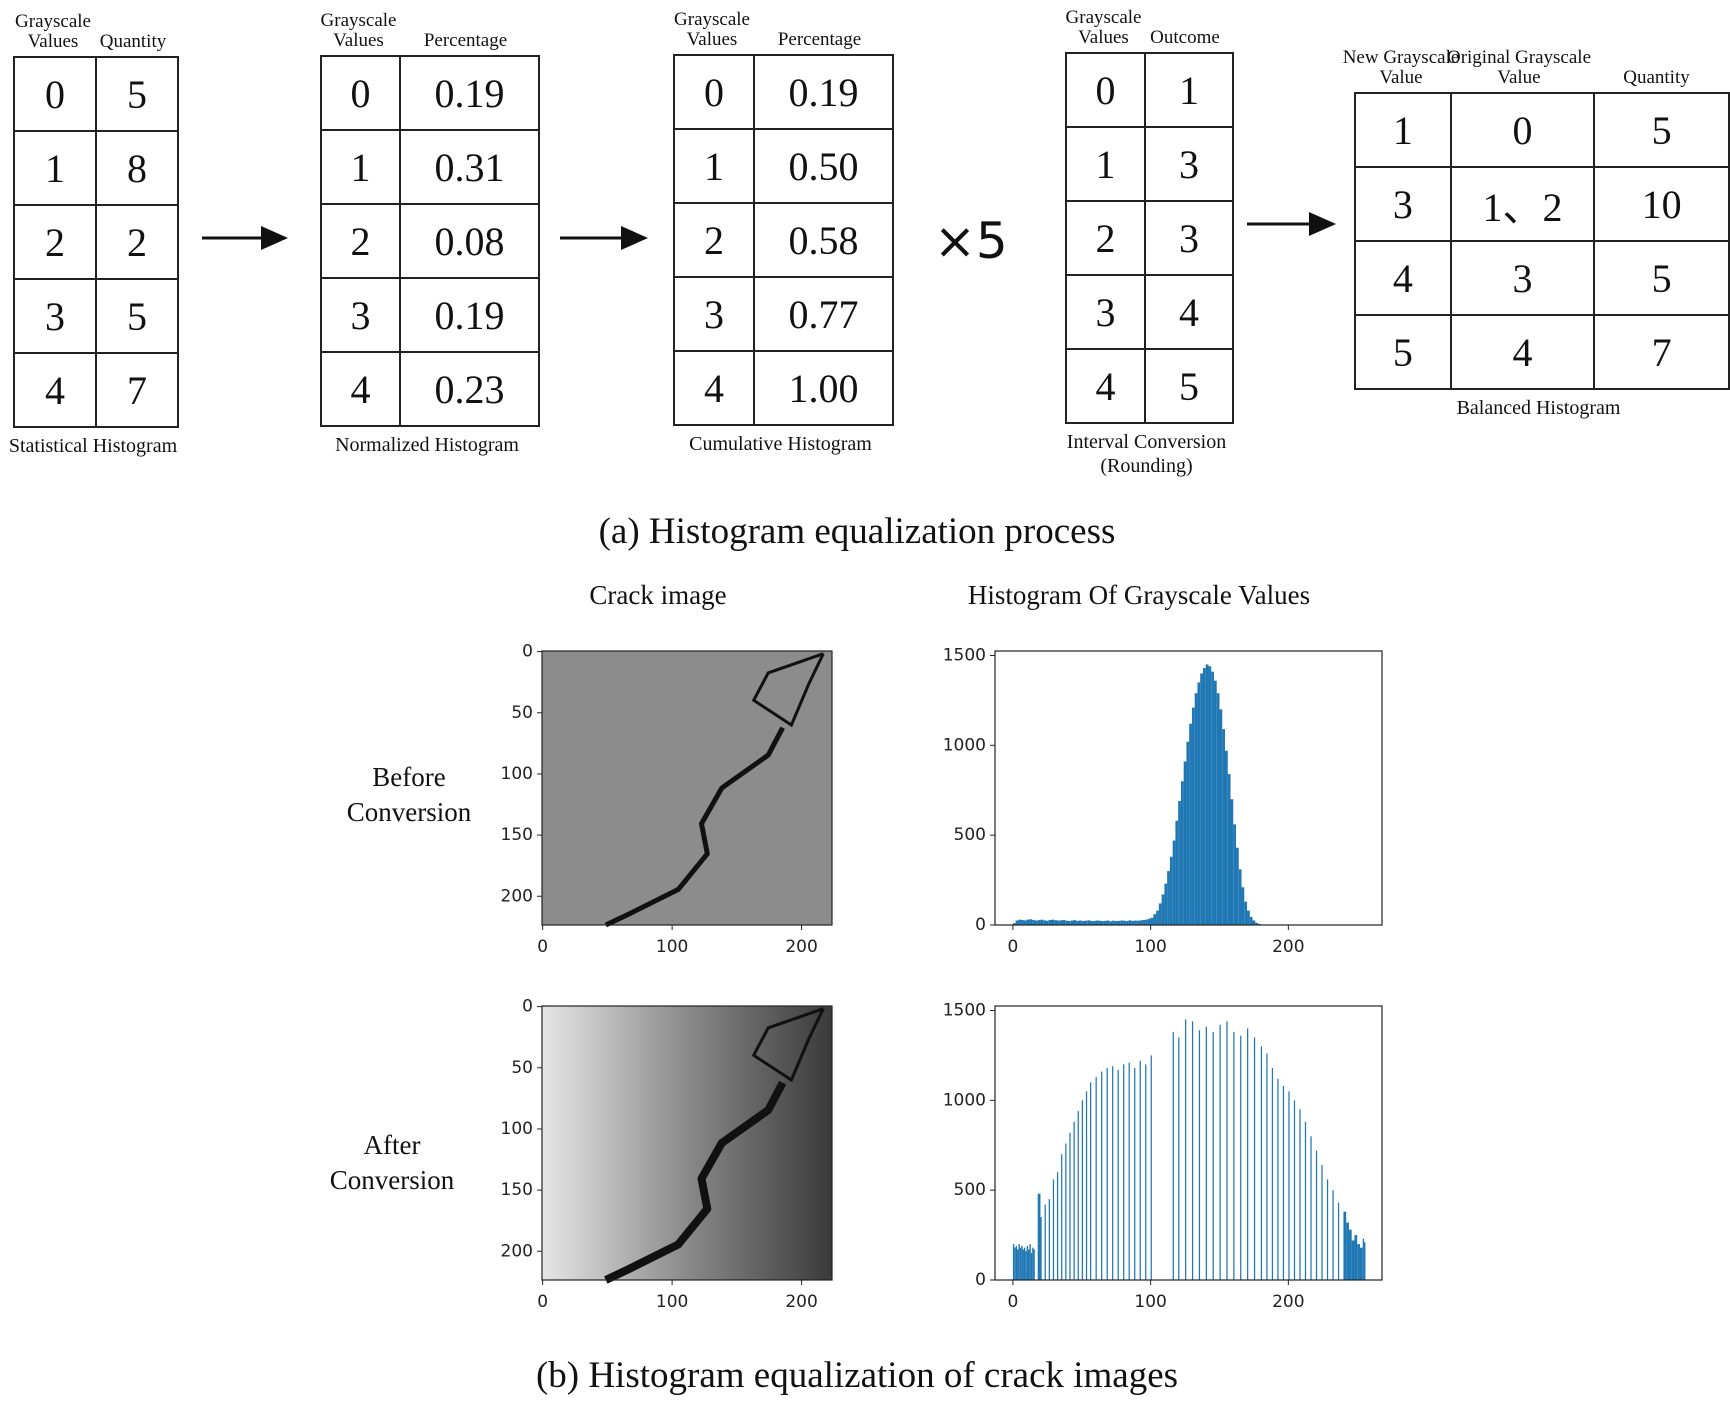  What do you see at coordinates (1185, 38) in the screenshot?
I see `column-header: Outcome` at bounding box center [1185, 38].